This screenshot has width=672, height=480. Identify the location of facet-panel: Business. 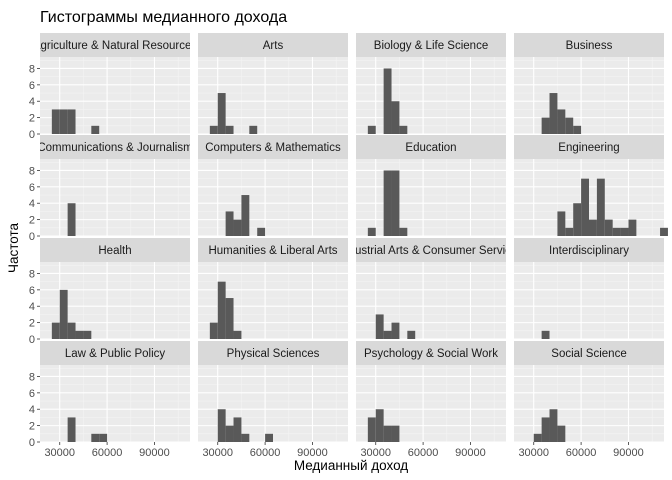
(589, 84).